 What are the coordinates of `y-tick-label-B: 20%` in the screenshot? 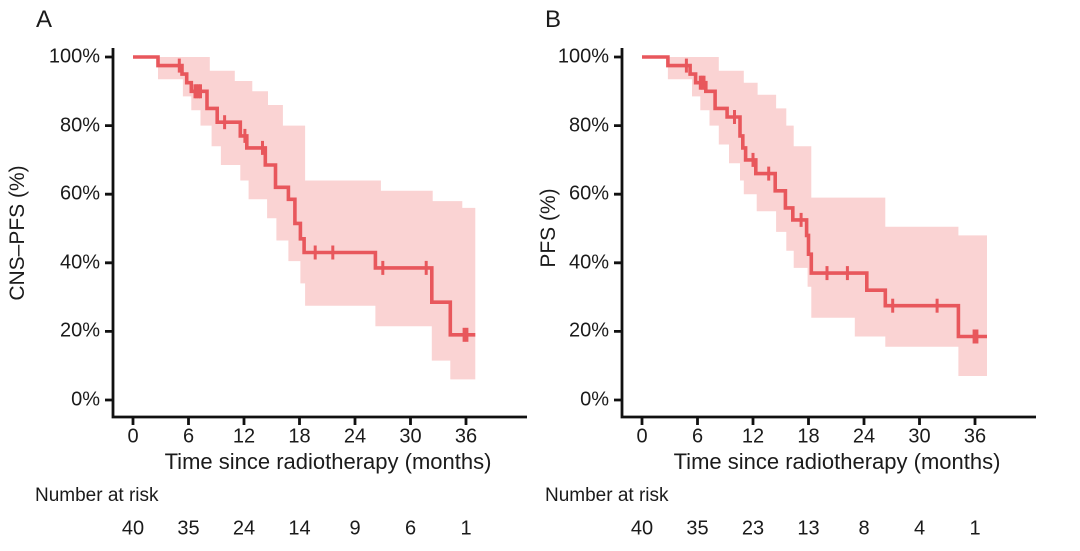 It's located at (588, 330).